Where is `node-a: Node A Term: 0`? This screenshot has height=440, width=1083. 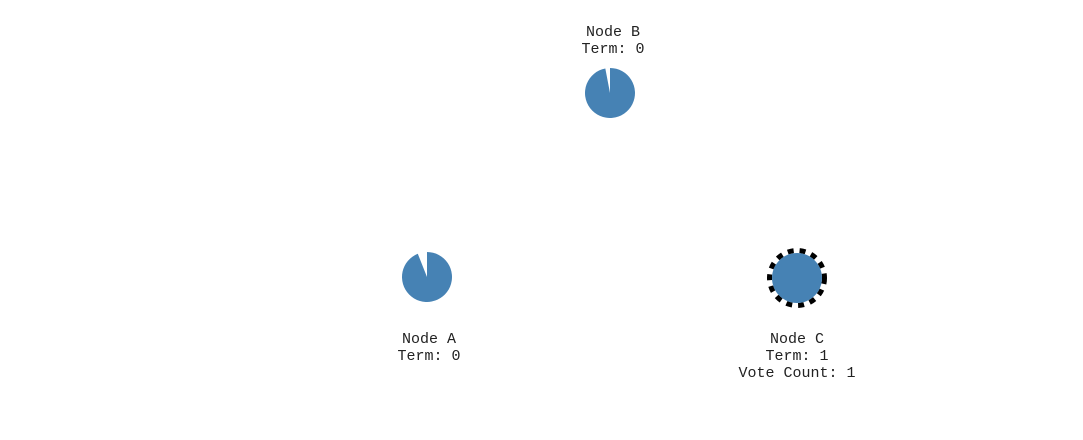 node-a: Node A Term: 0 is located at coordinates (429, 308).